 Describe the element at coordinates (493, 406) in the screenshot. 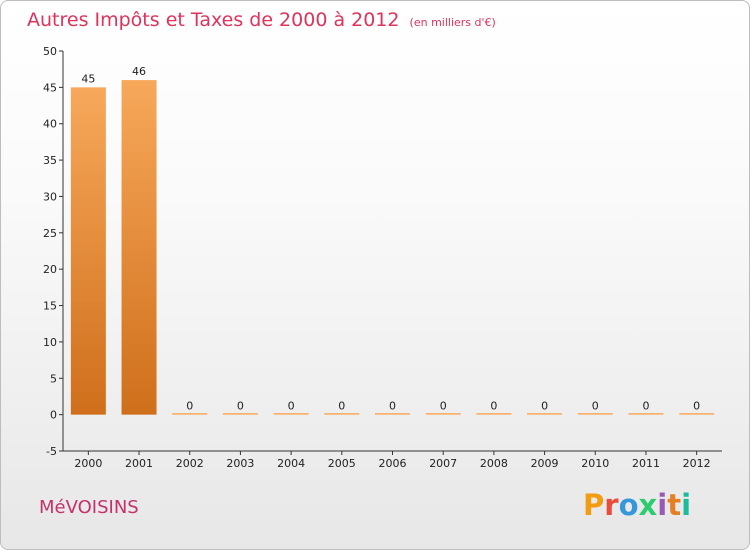

I see `data-label-2008: 0` at that location.